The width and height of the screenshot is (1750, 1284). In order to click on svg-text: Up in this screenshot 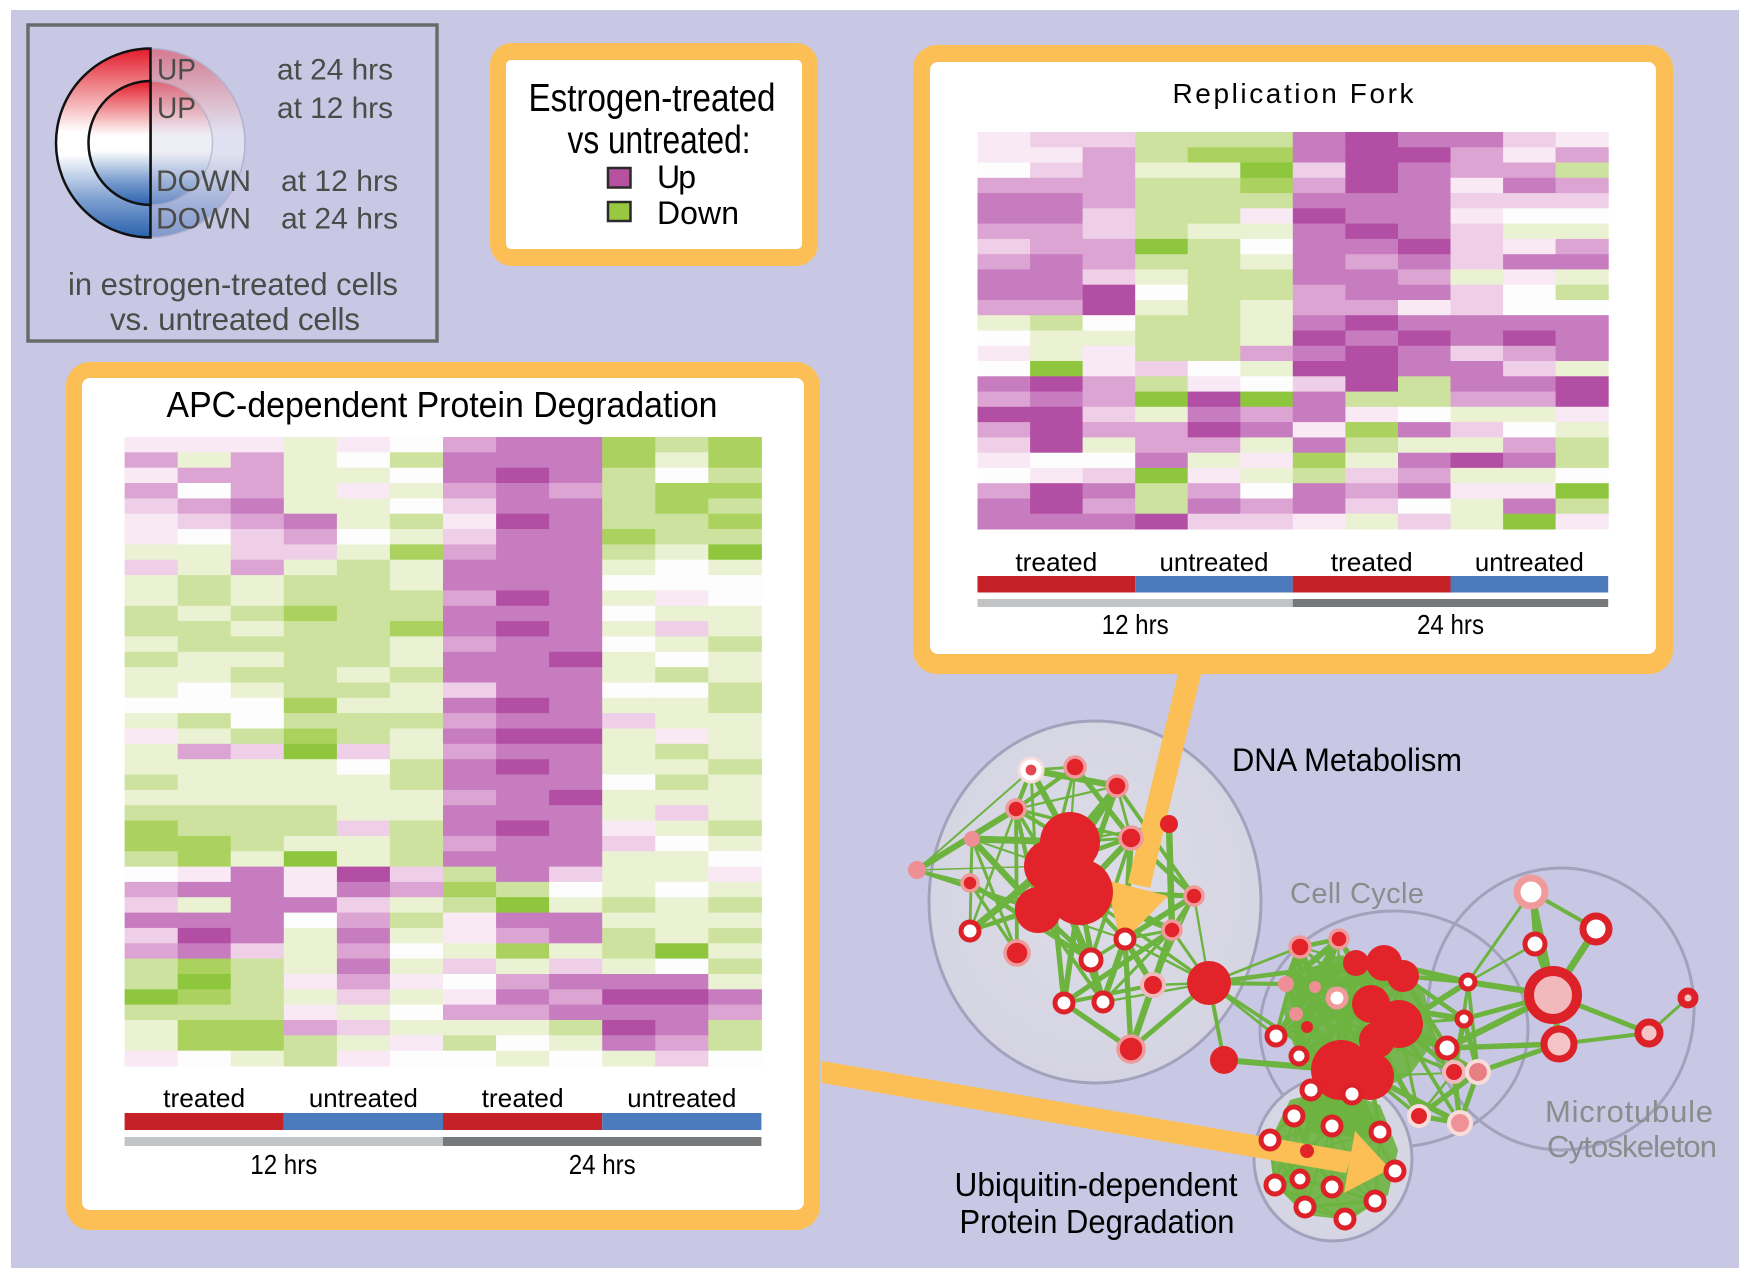, I will do `click(676, 177)`.